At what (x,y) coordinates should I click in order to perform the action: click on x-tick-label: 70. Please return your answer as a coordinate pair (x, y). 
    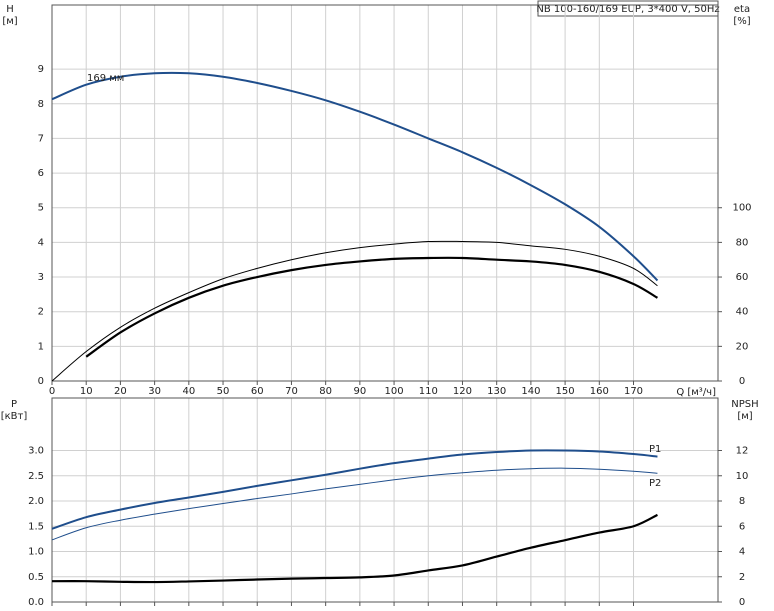
    Looking at the image, I should click on (291, 391).